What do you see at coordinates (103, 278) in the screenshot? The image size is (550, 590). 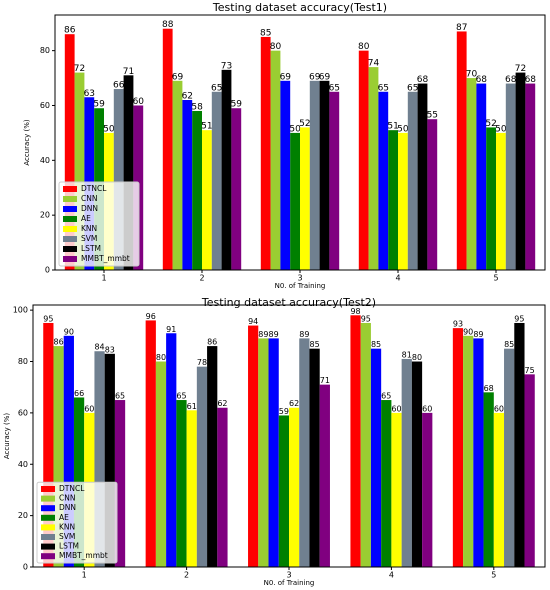 I see `x-tick-label: 1` at bounding box center [103, 278].